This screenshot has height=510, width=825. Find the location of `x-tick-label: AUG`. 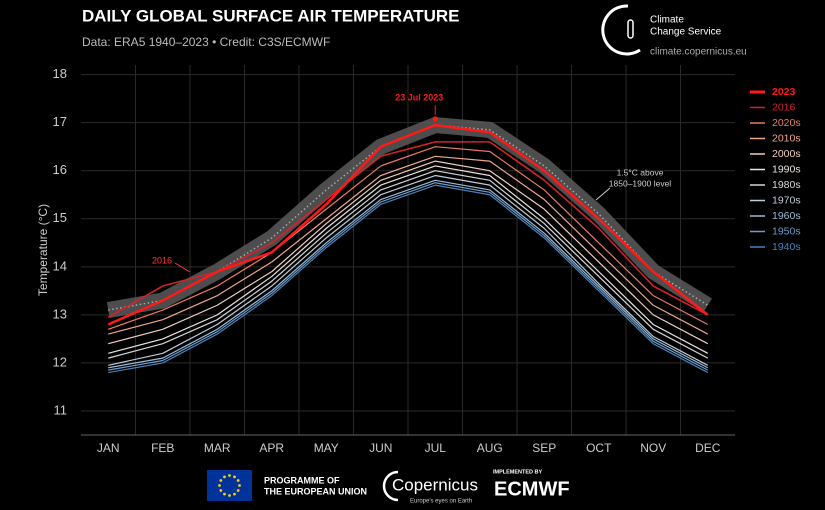

x-tick-label: AUG is located at coordinates (490, 448).